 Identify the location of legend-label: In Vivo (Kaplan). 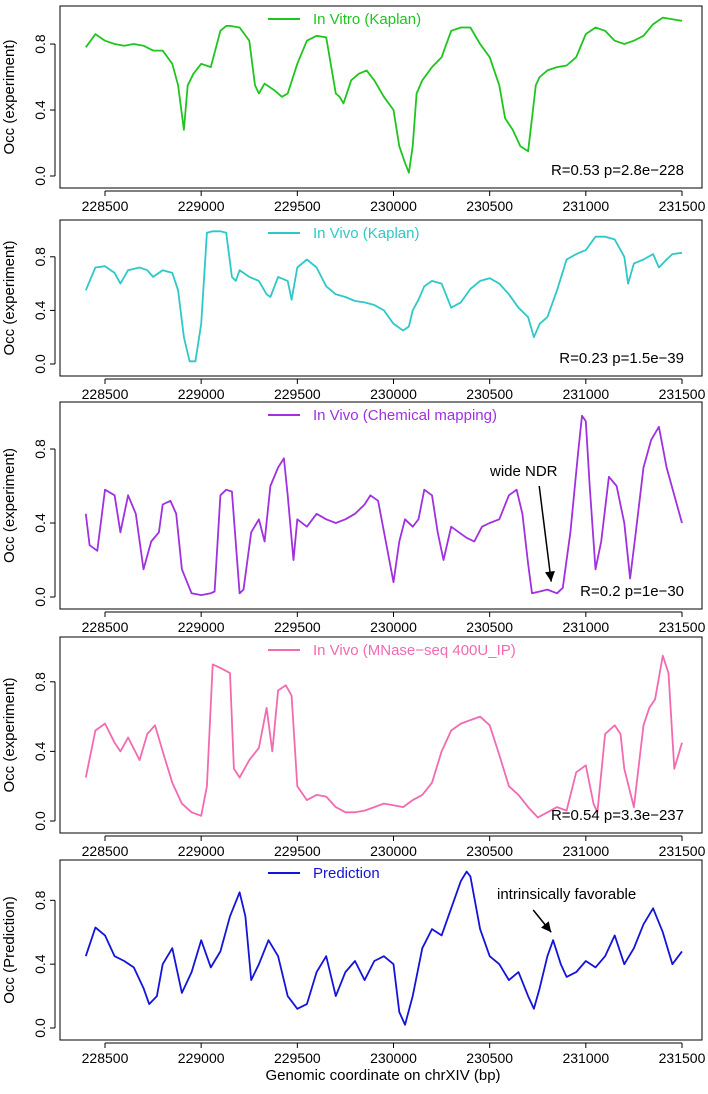
(366, 233).